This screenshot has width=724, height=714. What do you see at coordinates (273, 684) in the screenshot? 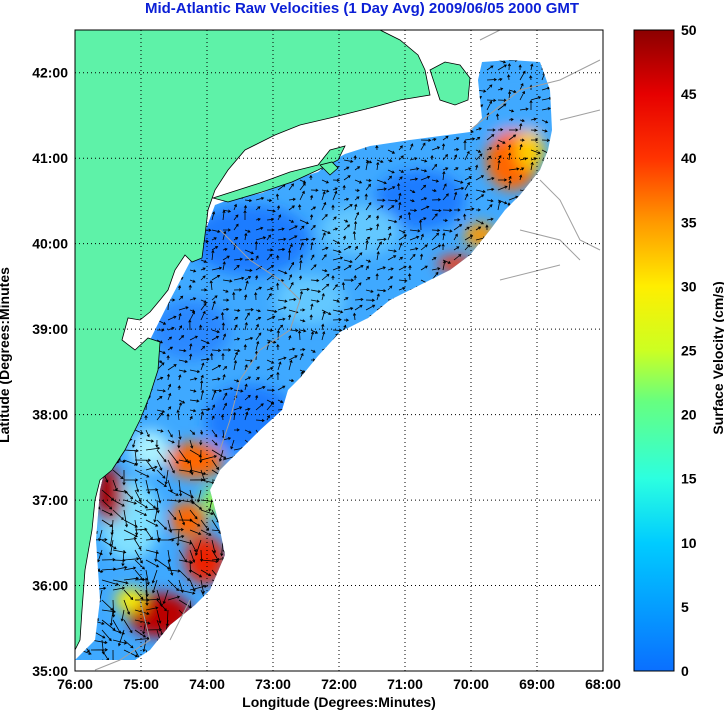
I see `x-tick-label: 73:00` at bounding box center [273, 684].